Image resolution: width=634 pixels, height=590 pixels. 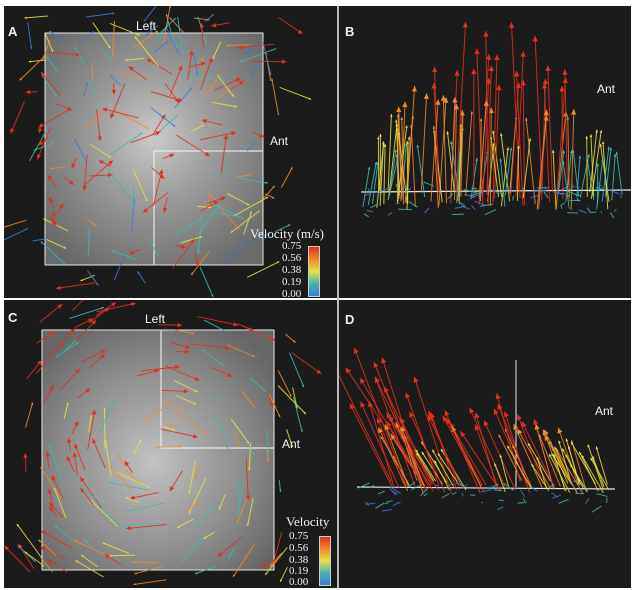 I want to click on panel-a-label-ant: Ant, so click(x=279, y=141).